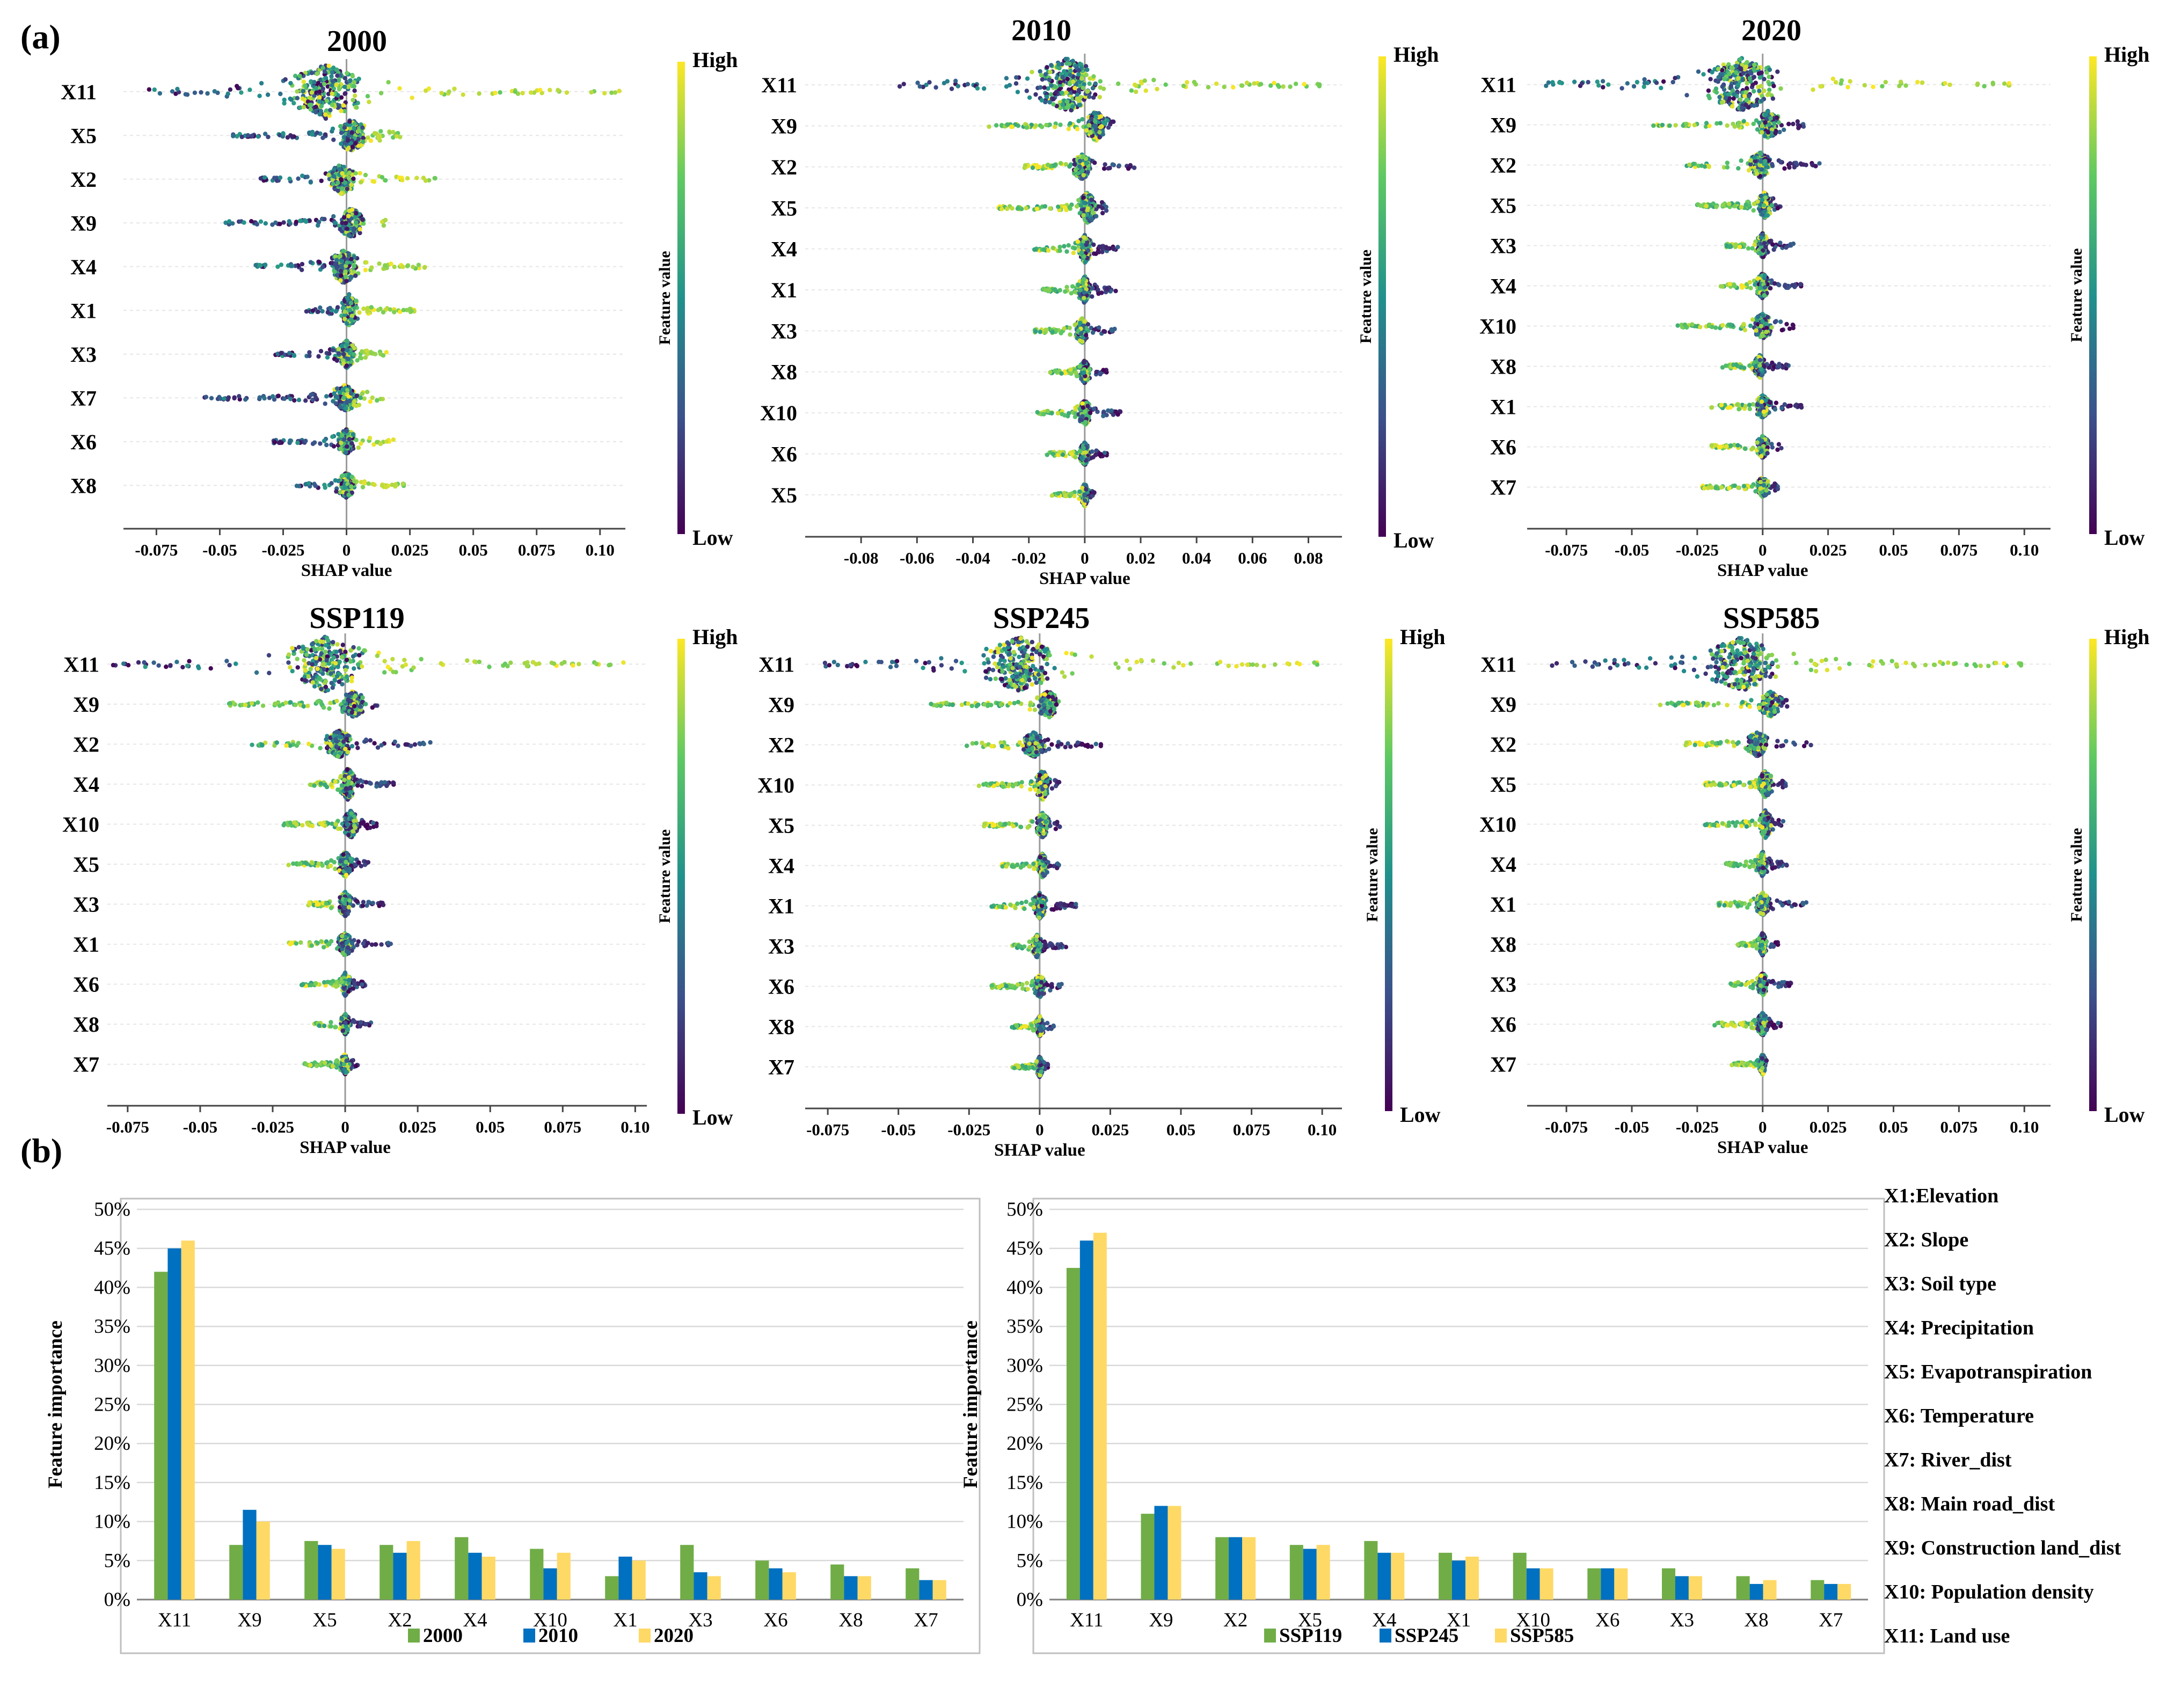 The image size is (2167, 1708). Describe the element at coordinates (1028, 558) in the screenshot. I see `x-tick-label: -0.02` at that location.